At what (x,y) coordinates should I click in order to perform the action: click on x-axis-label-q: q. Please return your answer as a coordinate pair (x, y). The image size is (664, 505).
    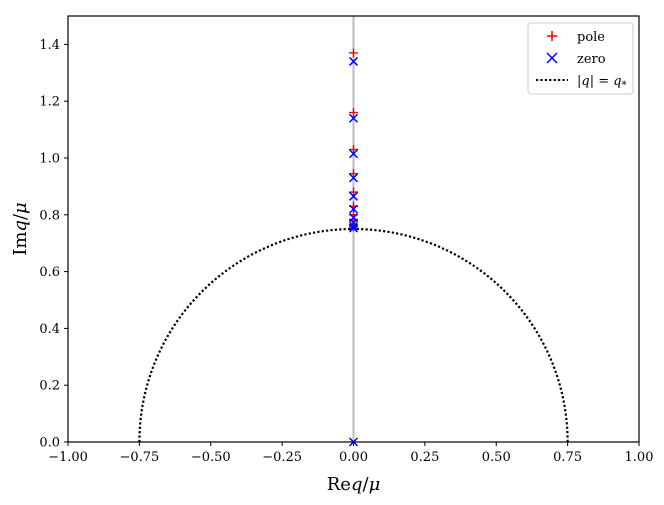
    Looking at the image, I should click on (357, 484).